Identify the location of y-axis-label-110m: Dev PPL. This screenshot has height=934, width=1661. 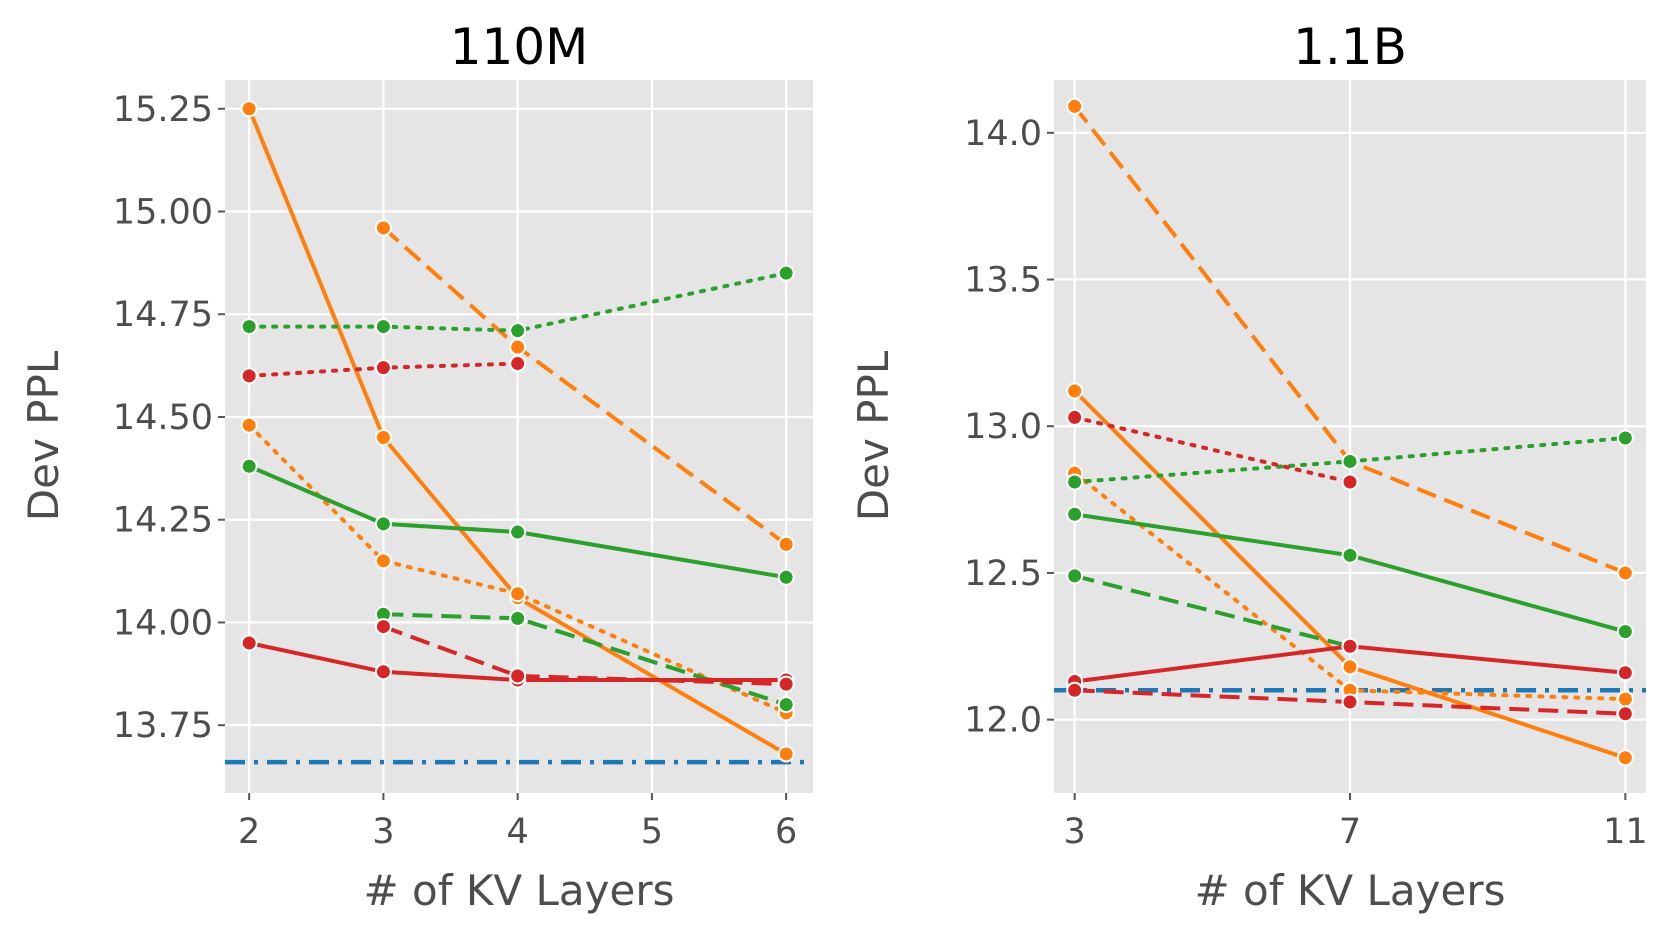
(43, 435).